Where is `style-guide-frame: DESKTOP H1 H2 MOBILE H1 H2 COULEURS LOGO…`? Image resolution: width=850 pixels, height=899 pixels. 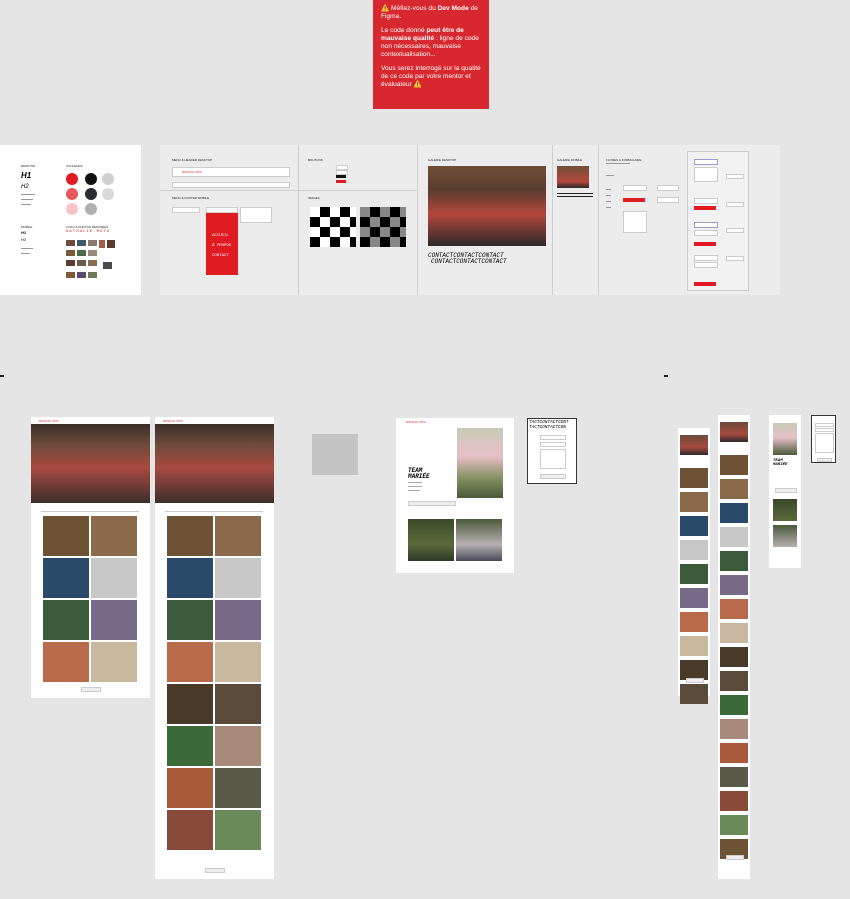 style-guide-frame: DESKTOP H1 H2 MOBILE H1 H2 COULEURS LOGO… is located at coordinates (70, 220).